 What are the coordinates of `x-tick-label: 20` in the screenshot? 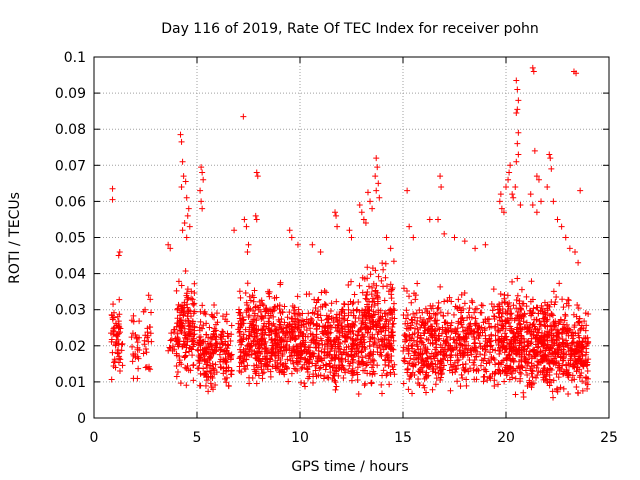 It's located at (506, 438).